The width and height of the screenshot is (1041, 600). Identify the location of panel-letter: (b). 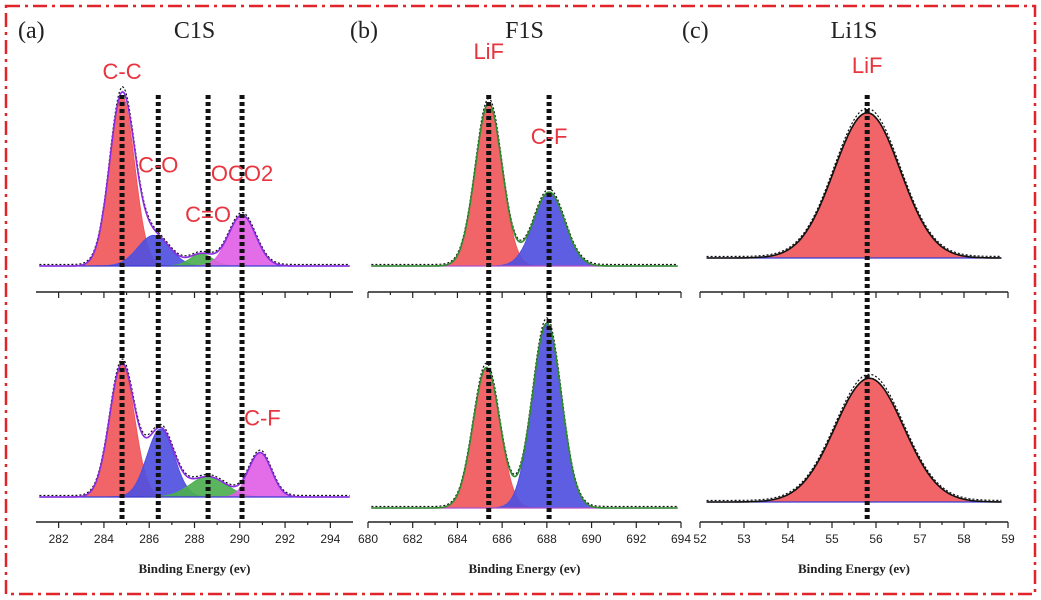
(364, 31).